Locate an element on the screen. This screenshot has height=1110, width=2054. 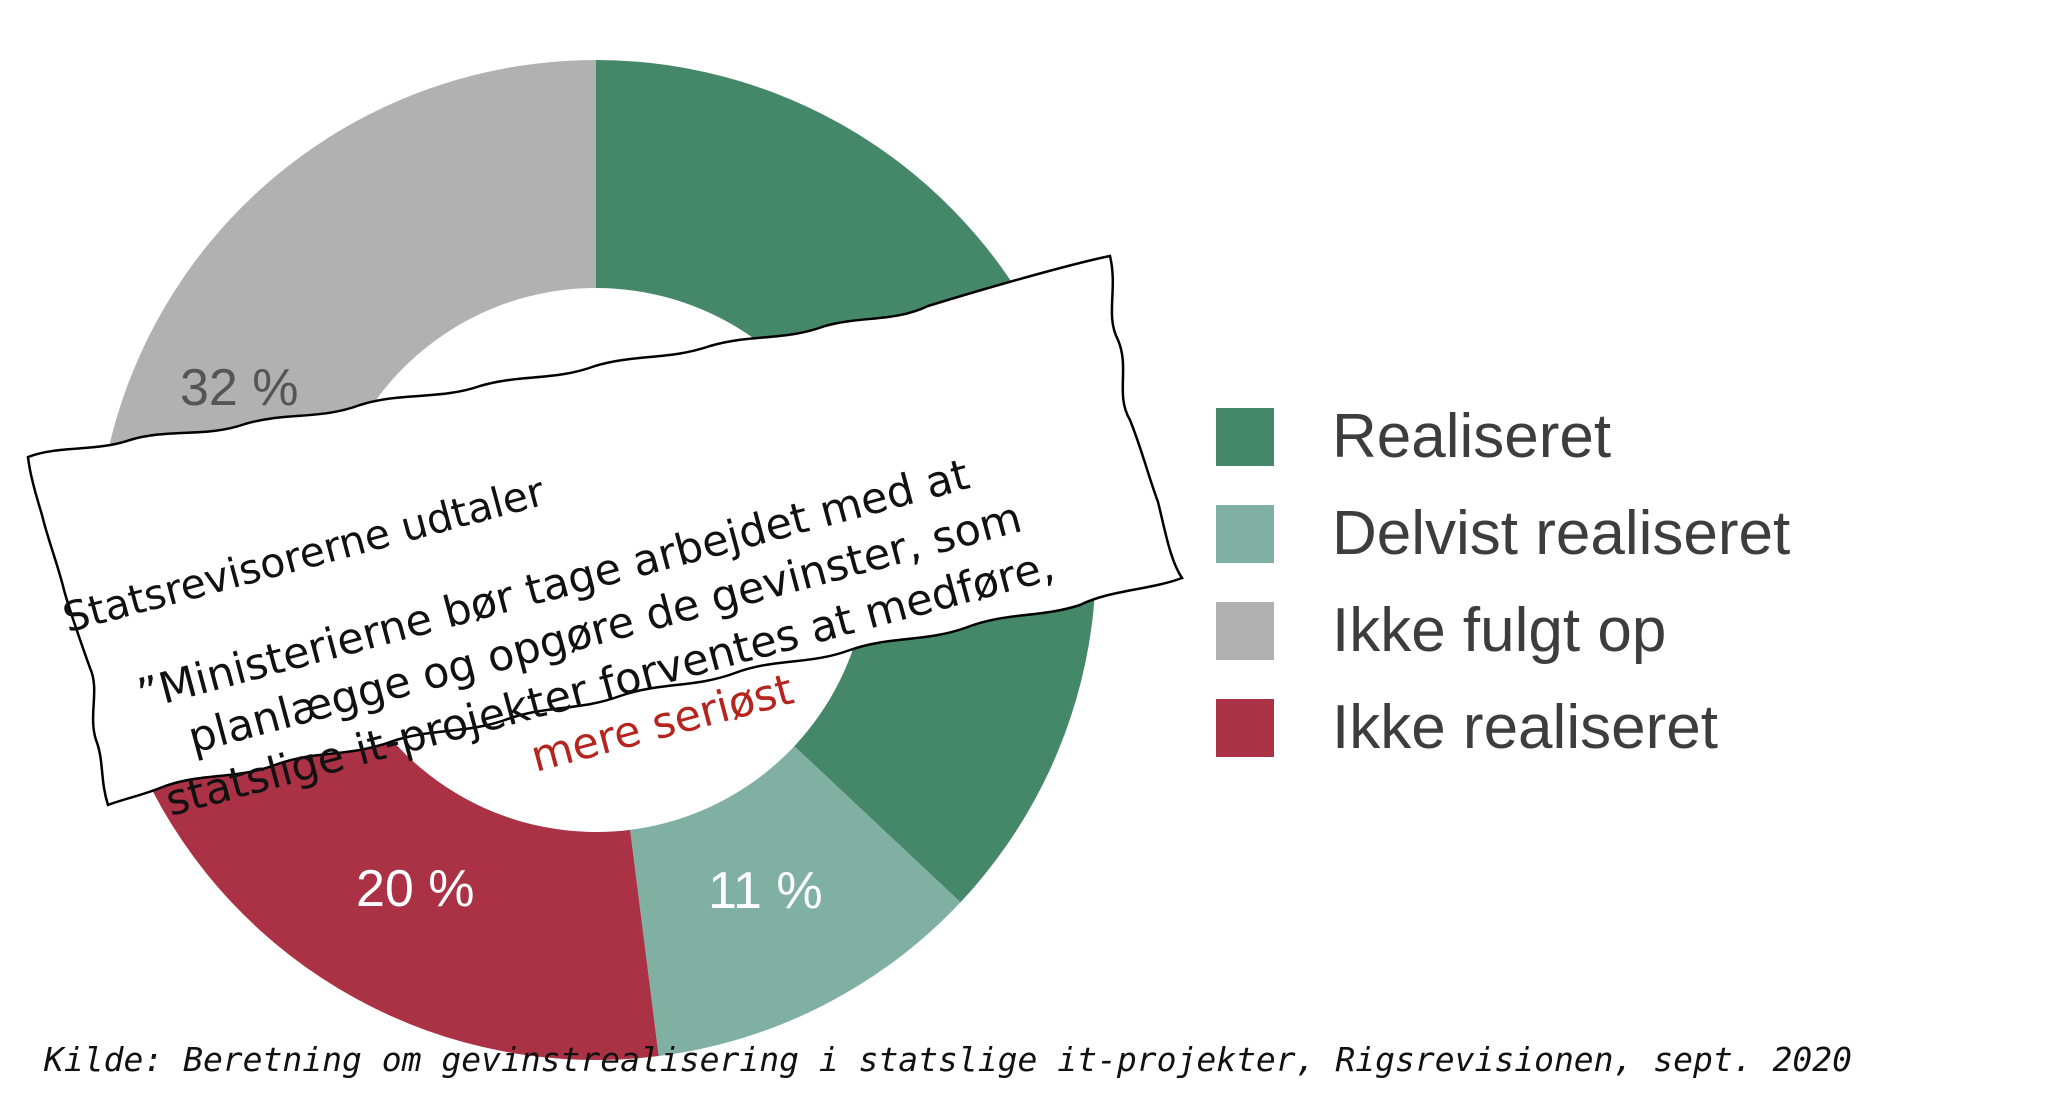
legend-item-ikke-fulgt-op: Ikke fulgt op is located at coordinates (1503, 630).